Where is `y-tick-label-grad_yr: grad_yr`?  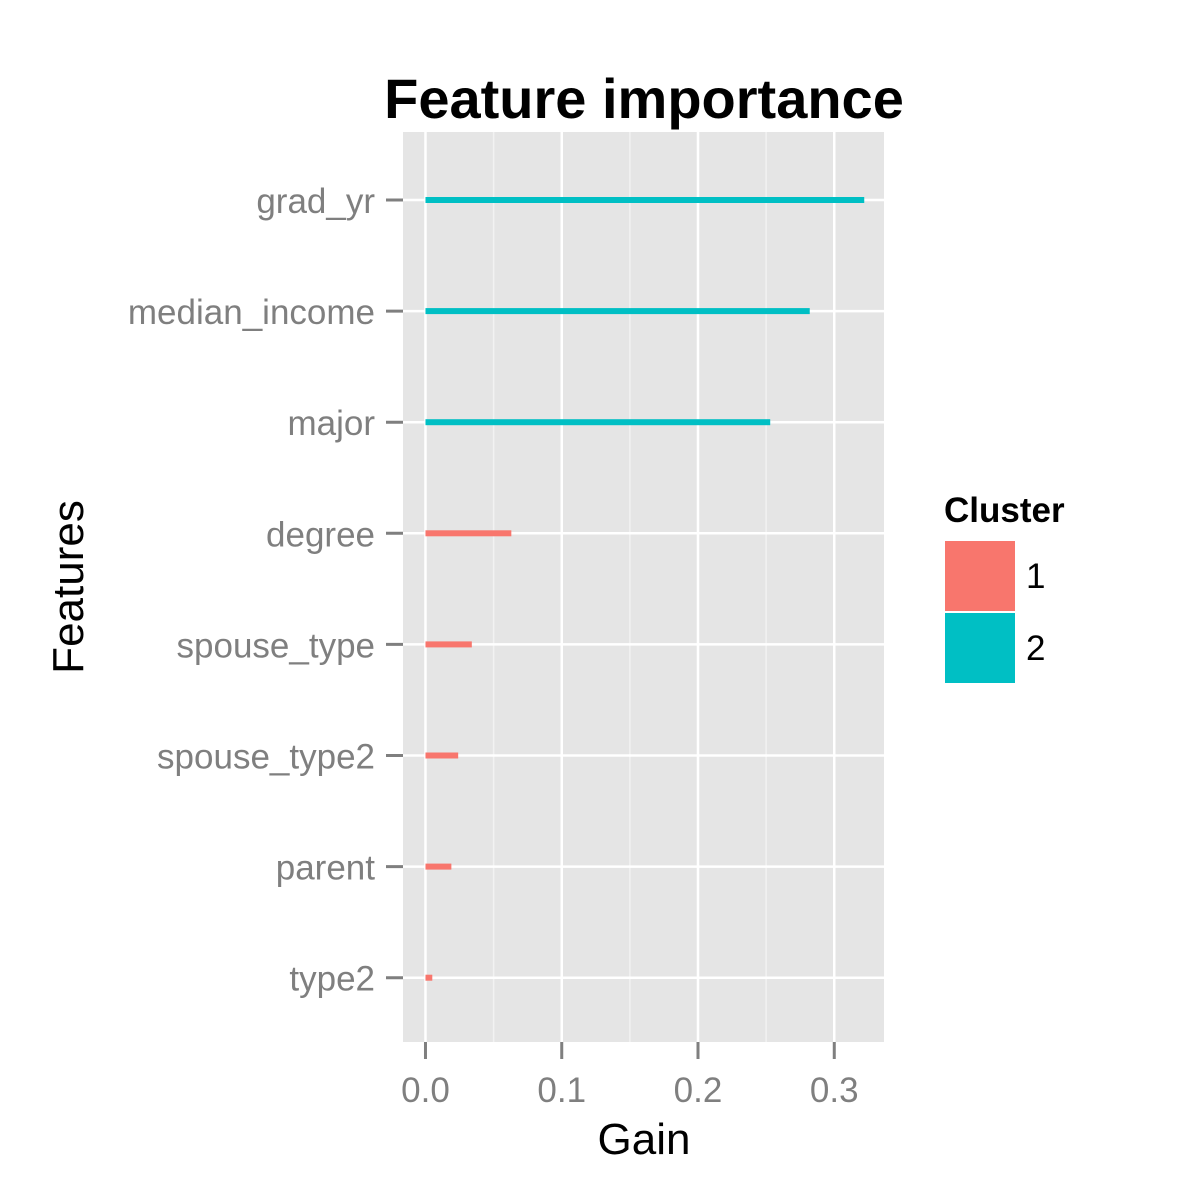
y-tick-label-grad_yr: grad_yr is located at coordinates (315, 201).